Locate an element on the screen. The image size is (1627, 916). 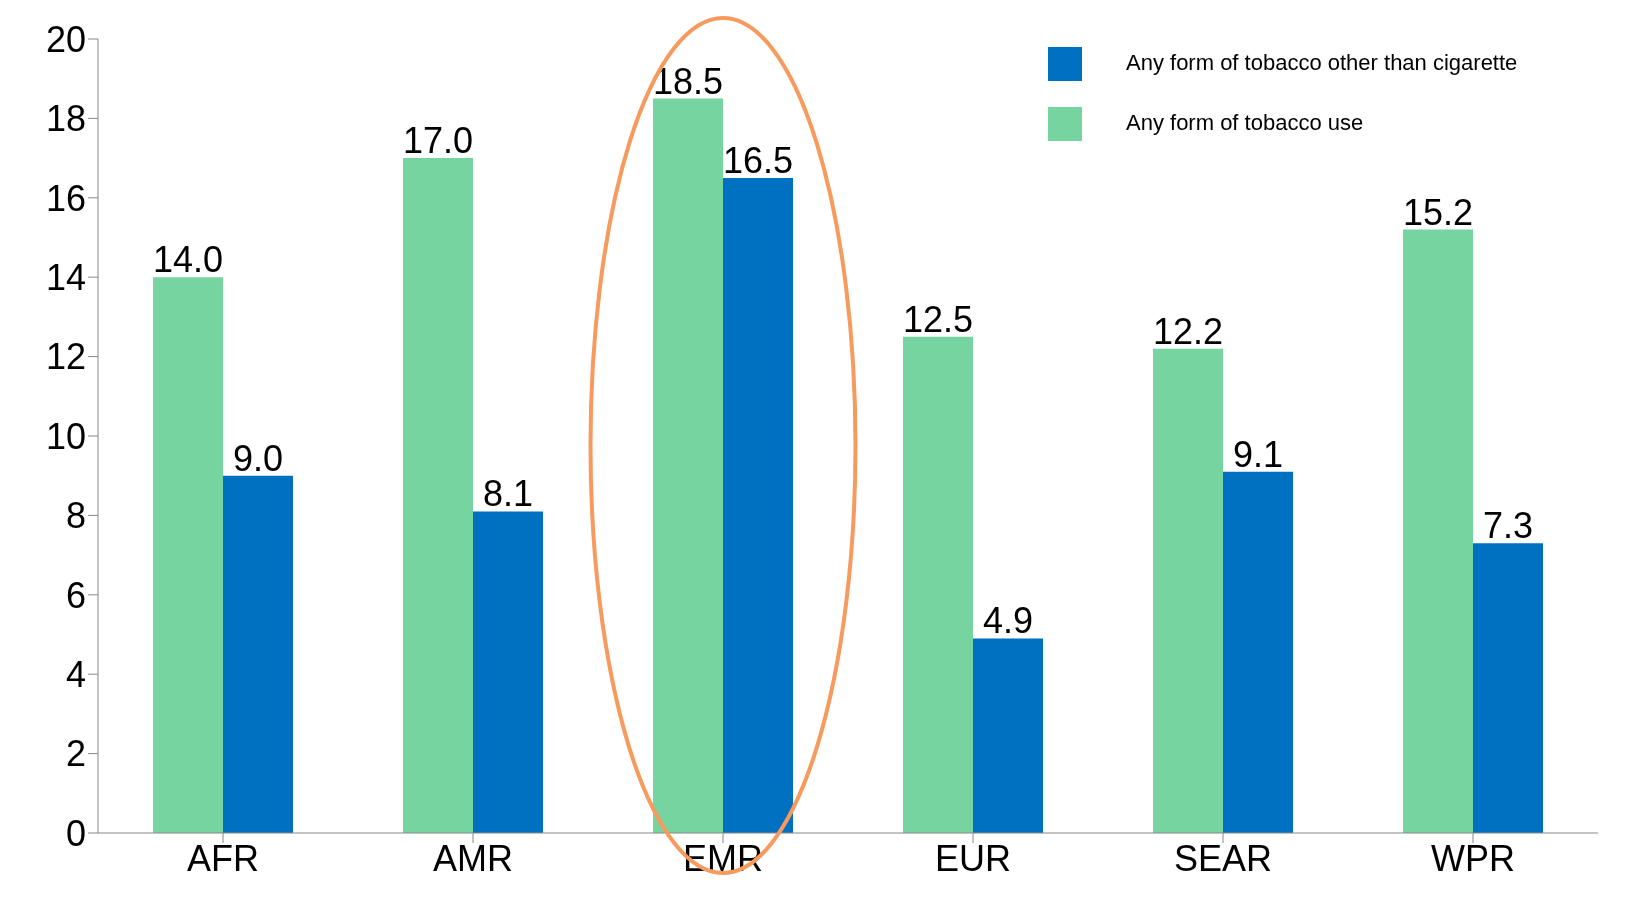
legend-label: Any form of tobacco other than cigarette is located at coordinates (1322, 62).